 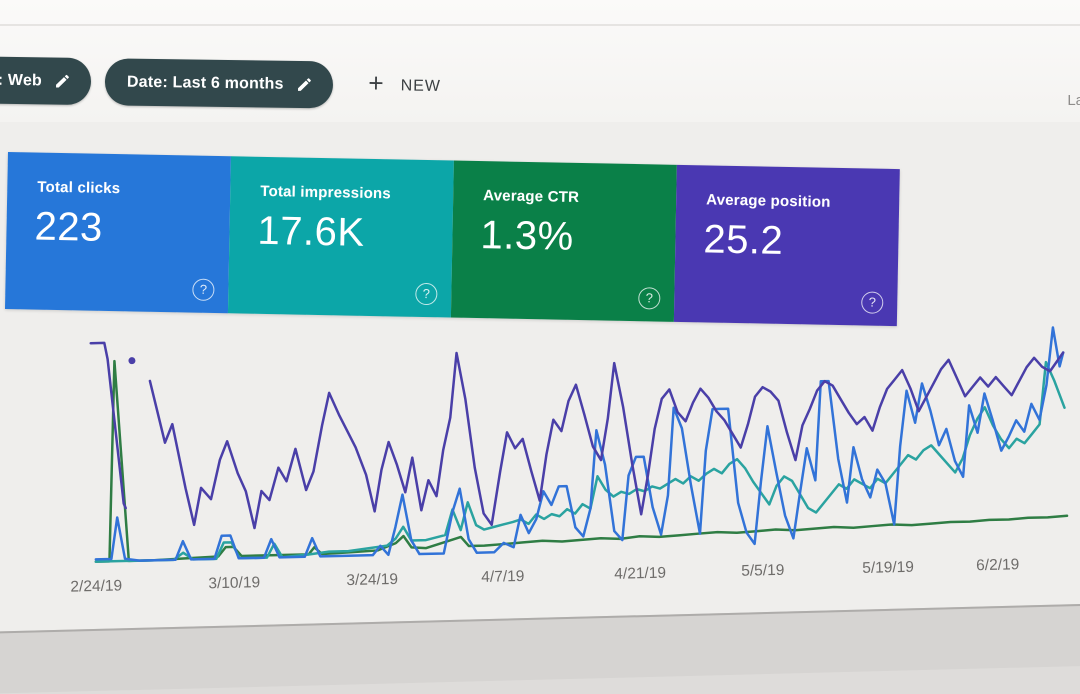 I want to click on metric-card-value: 25.2, so click(x=743, y=240).